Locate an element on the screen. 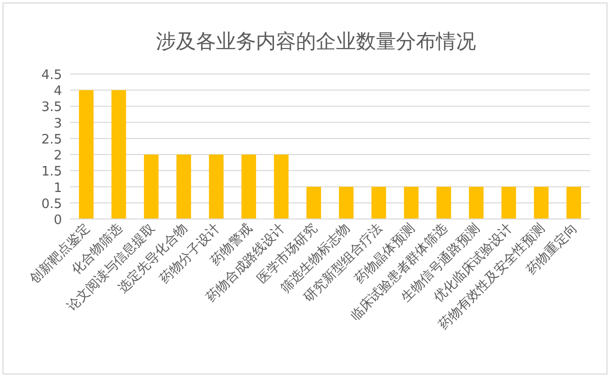 The width and height of the screenshot is (612, 379). y-tick-label: 3.5 is located at coordinates (51, 108).